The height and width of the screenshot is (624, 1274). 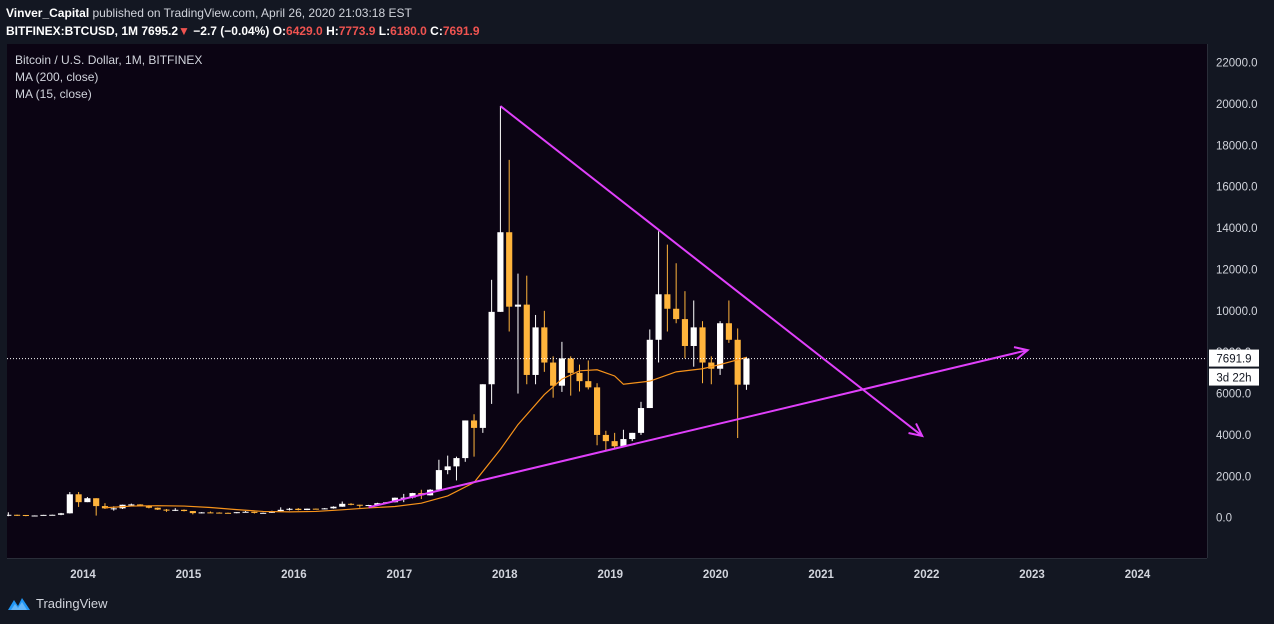 I want to click on x-tick-label: 2020, so click(x=716, y=575).